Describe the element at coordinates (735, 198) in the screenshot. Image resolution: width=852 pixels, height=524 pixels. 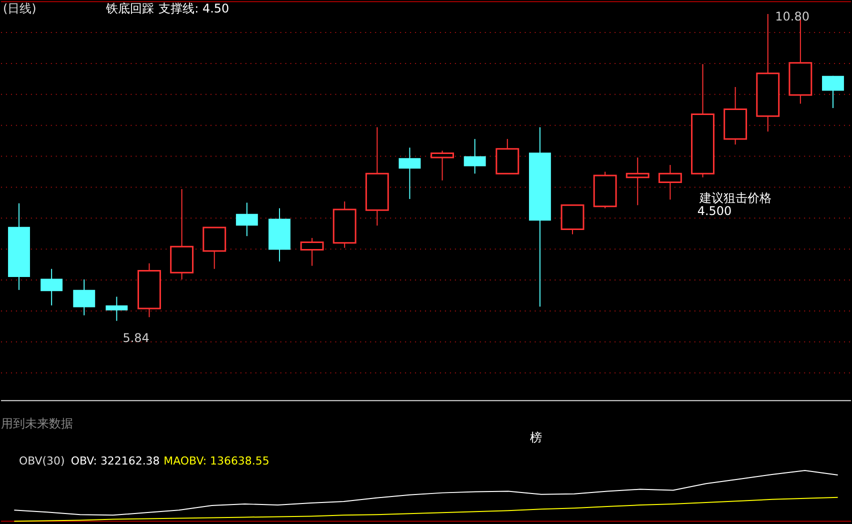
I see `annotation: 建议狙击价格` at that location.